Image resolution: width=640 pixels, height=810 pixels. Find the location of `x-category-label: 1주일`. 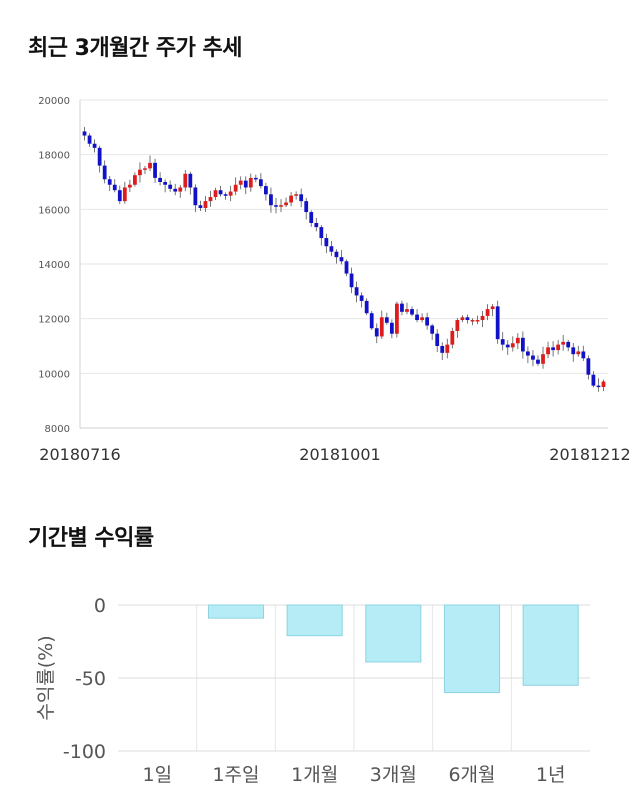

x-category-label: 1주일 is located at coordinates (235, 775).